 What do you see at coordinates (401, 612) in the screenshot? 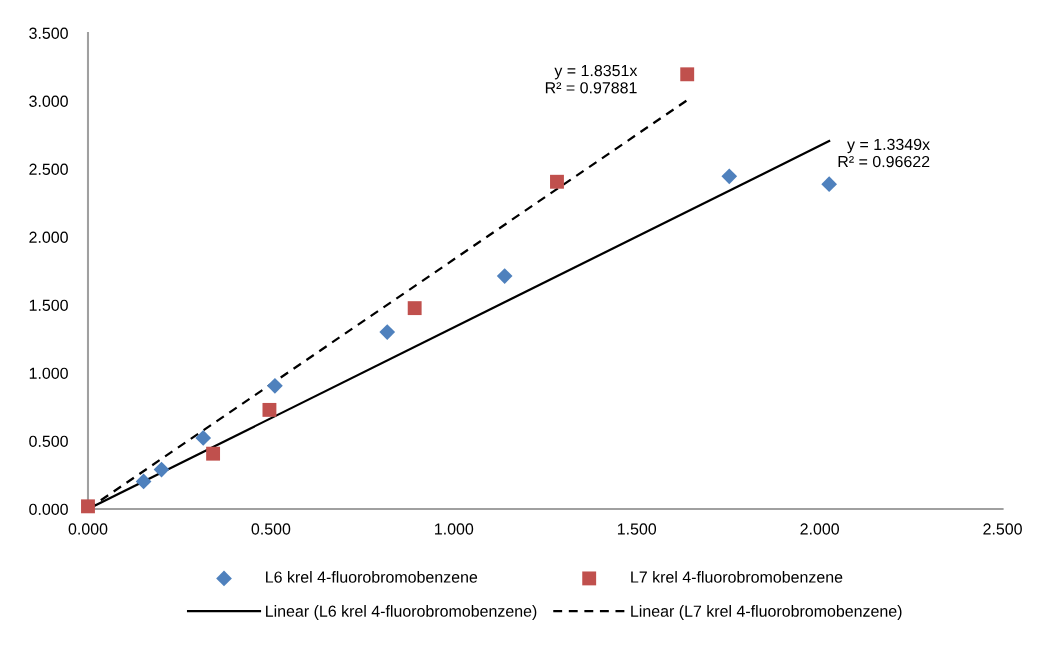
I see `legend-label: Linear (L6 krel 4-fluorobromobenzene)` at bounding box center [401, 612].